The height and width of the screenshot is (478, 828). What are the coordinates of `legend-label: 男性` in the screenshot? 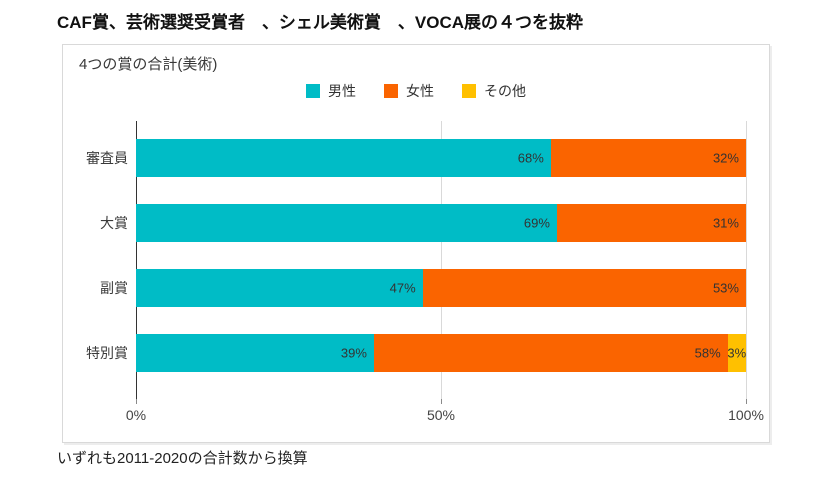 It's located at (342, 91).